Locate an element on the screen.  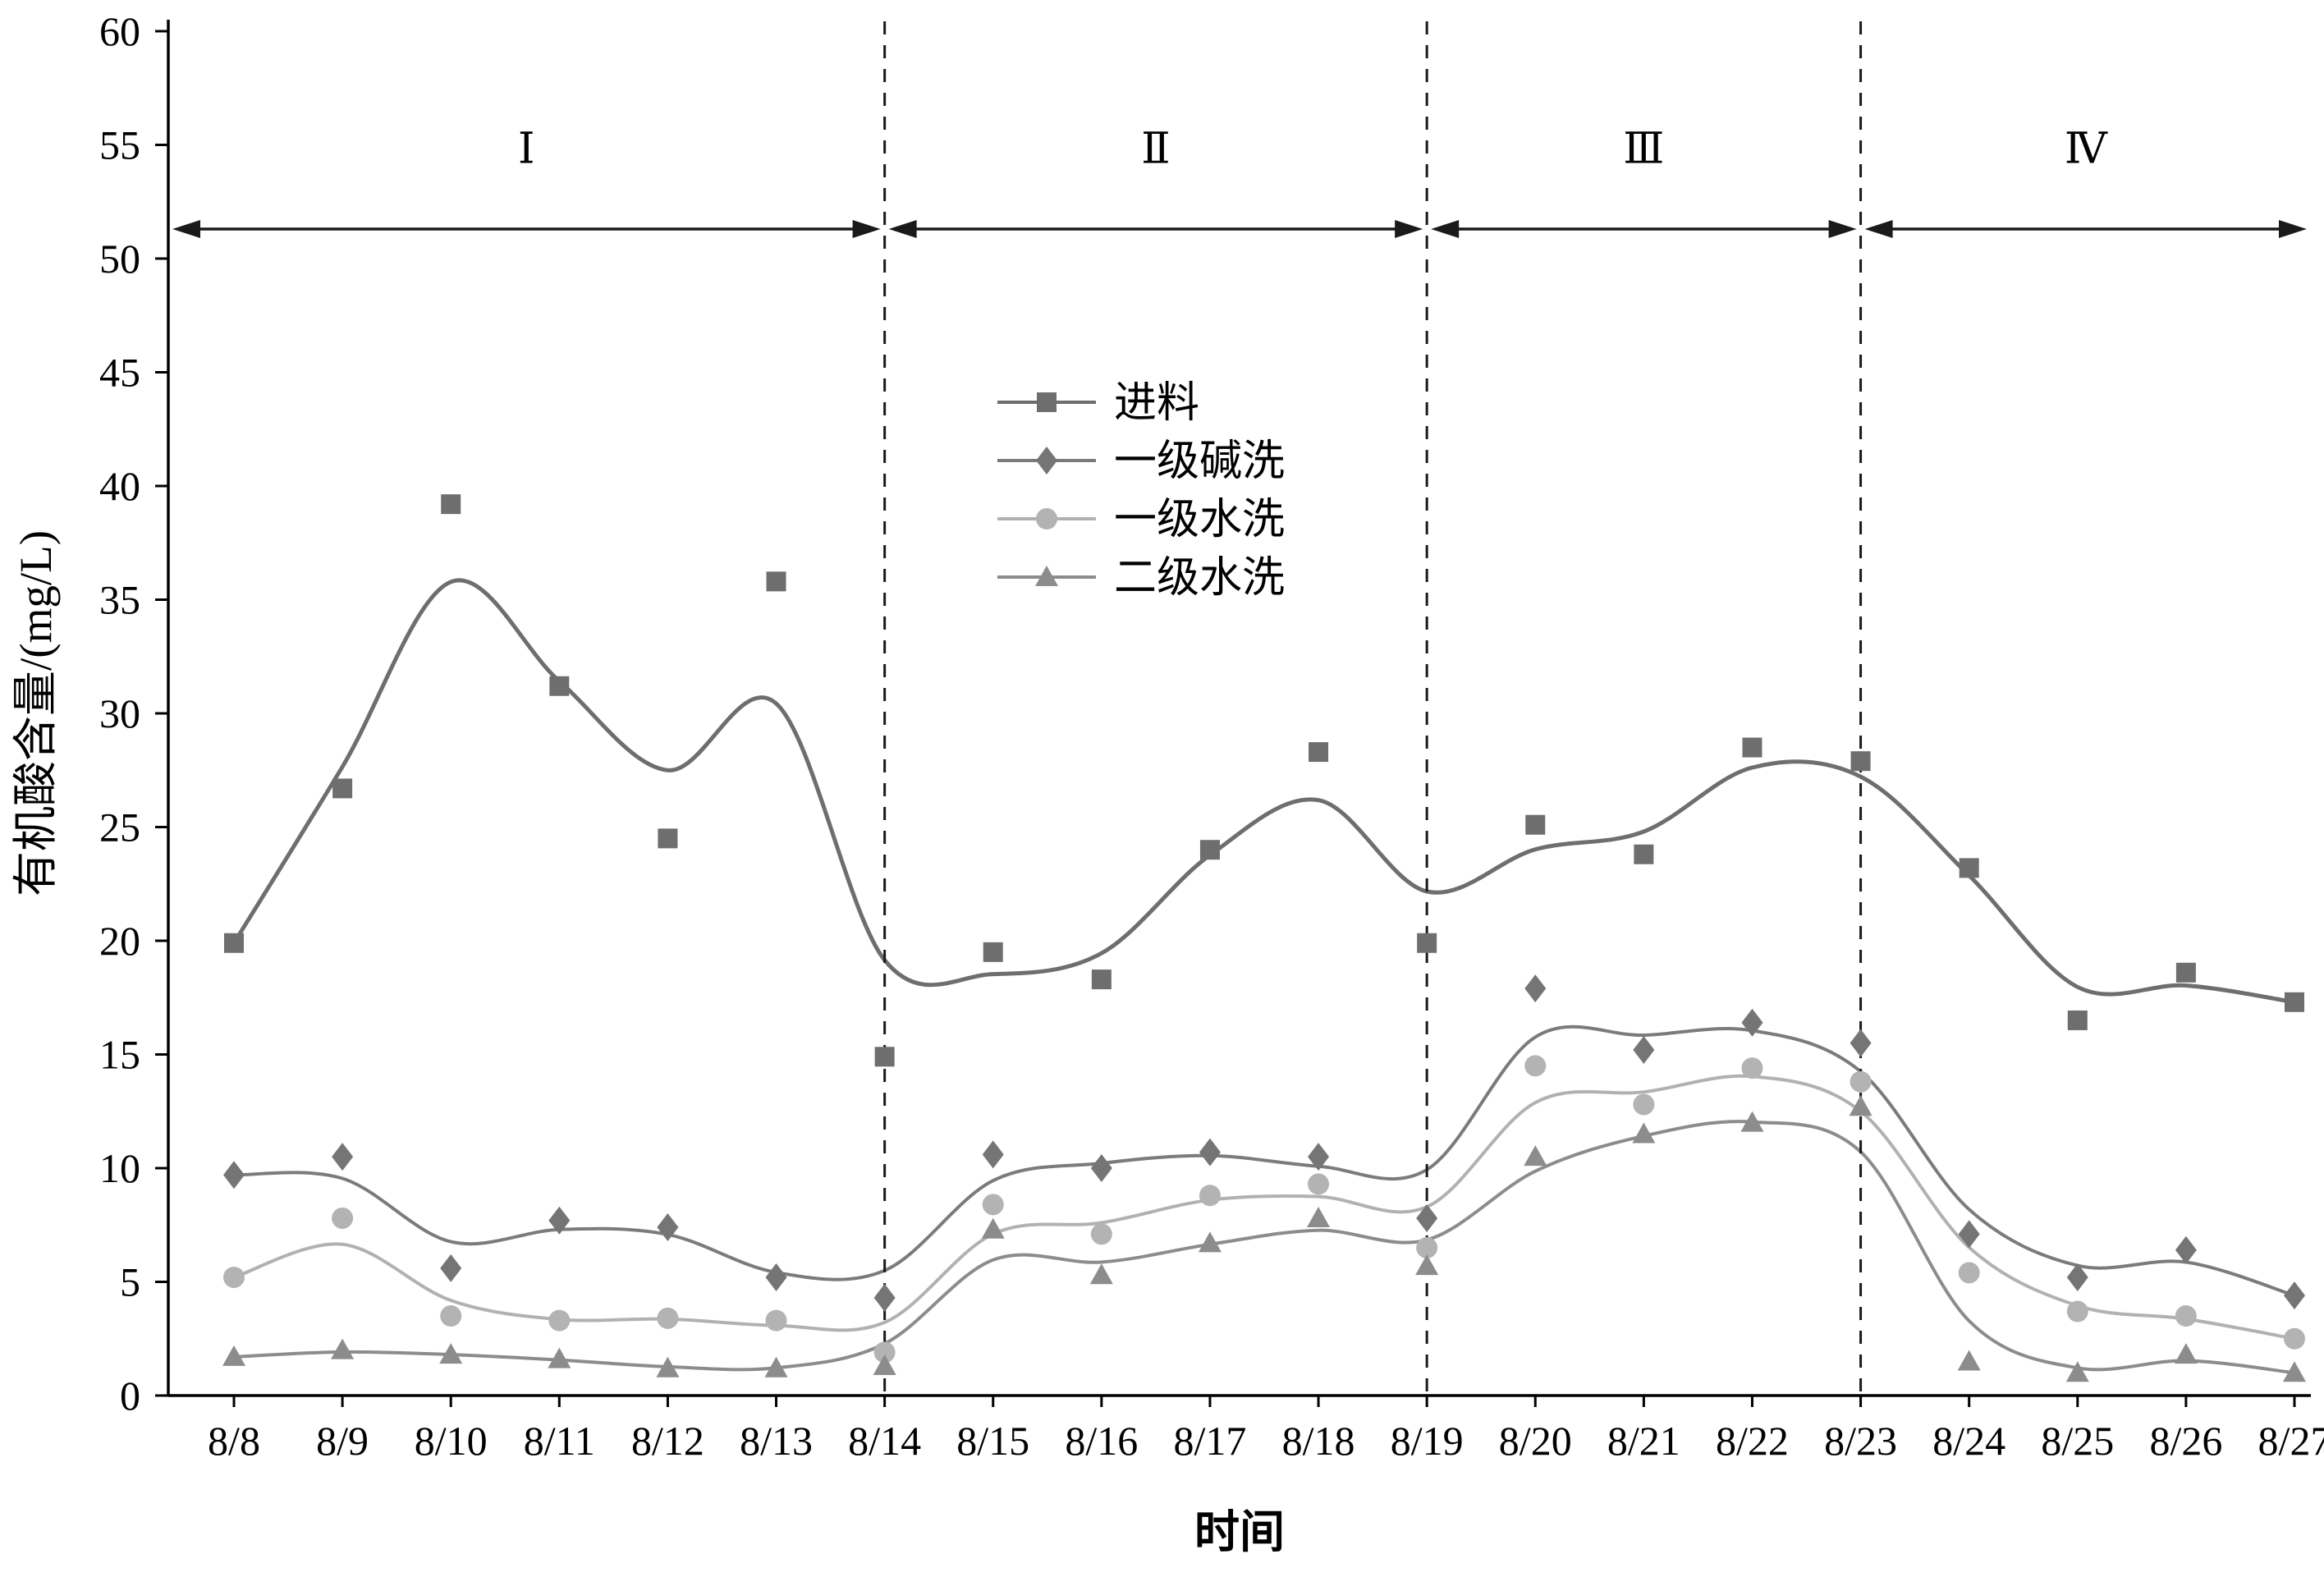
x-tick-label: 8/11 is located at coordinates (559, 1441).